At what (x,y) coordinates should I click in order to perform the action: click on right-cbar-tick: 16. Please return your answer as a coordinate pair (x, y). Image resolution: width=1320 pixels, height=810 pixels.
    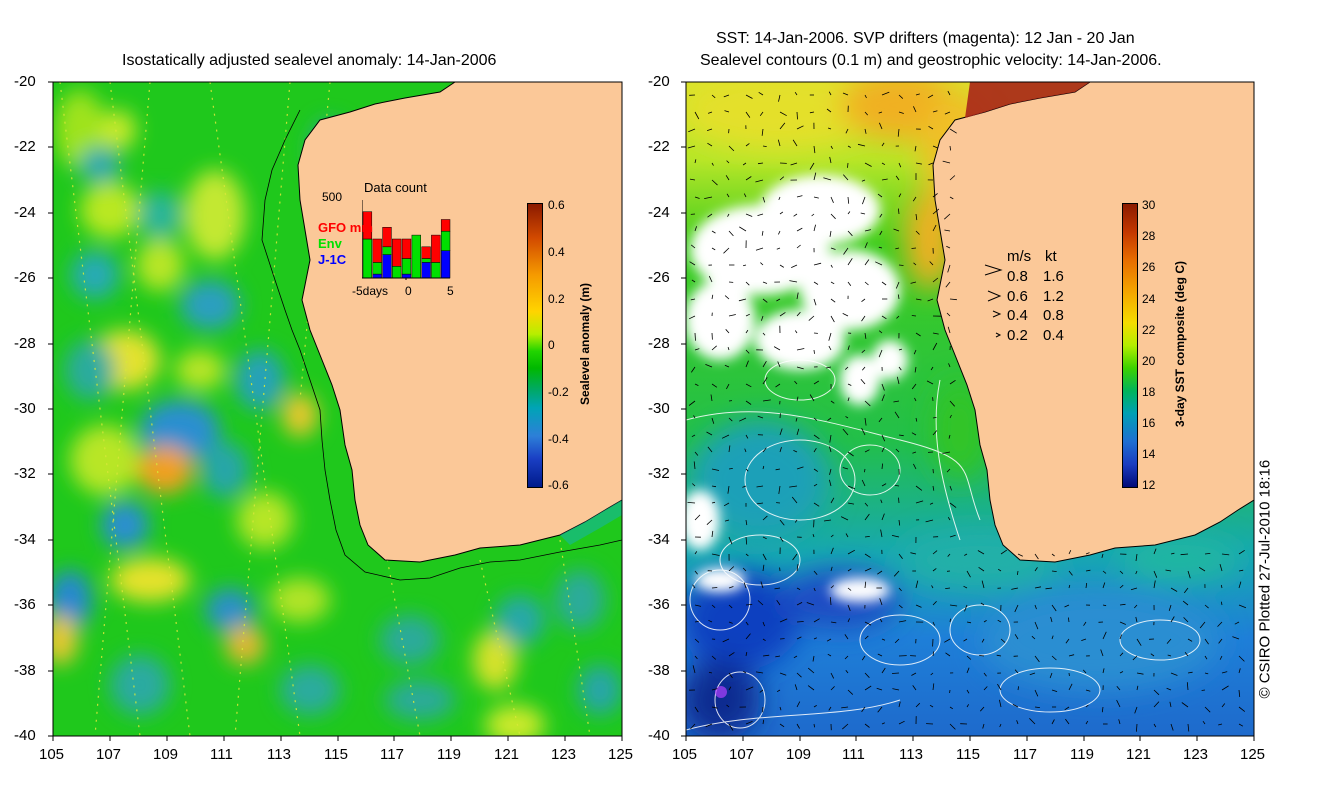
    Looking at the image, I should click on (1149, 423).